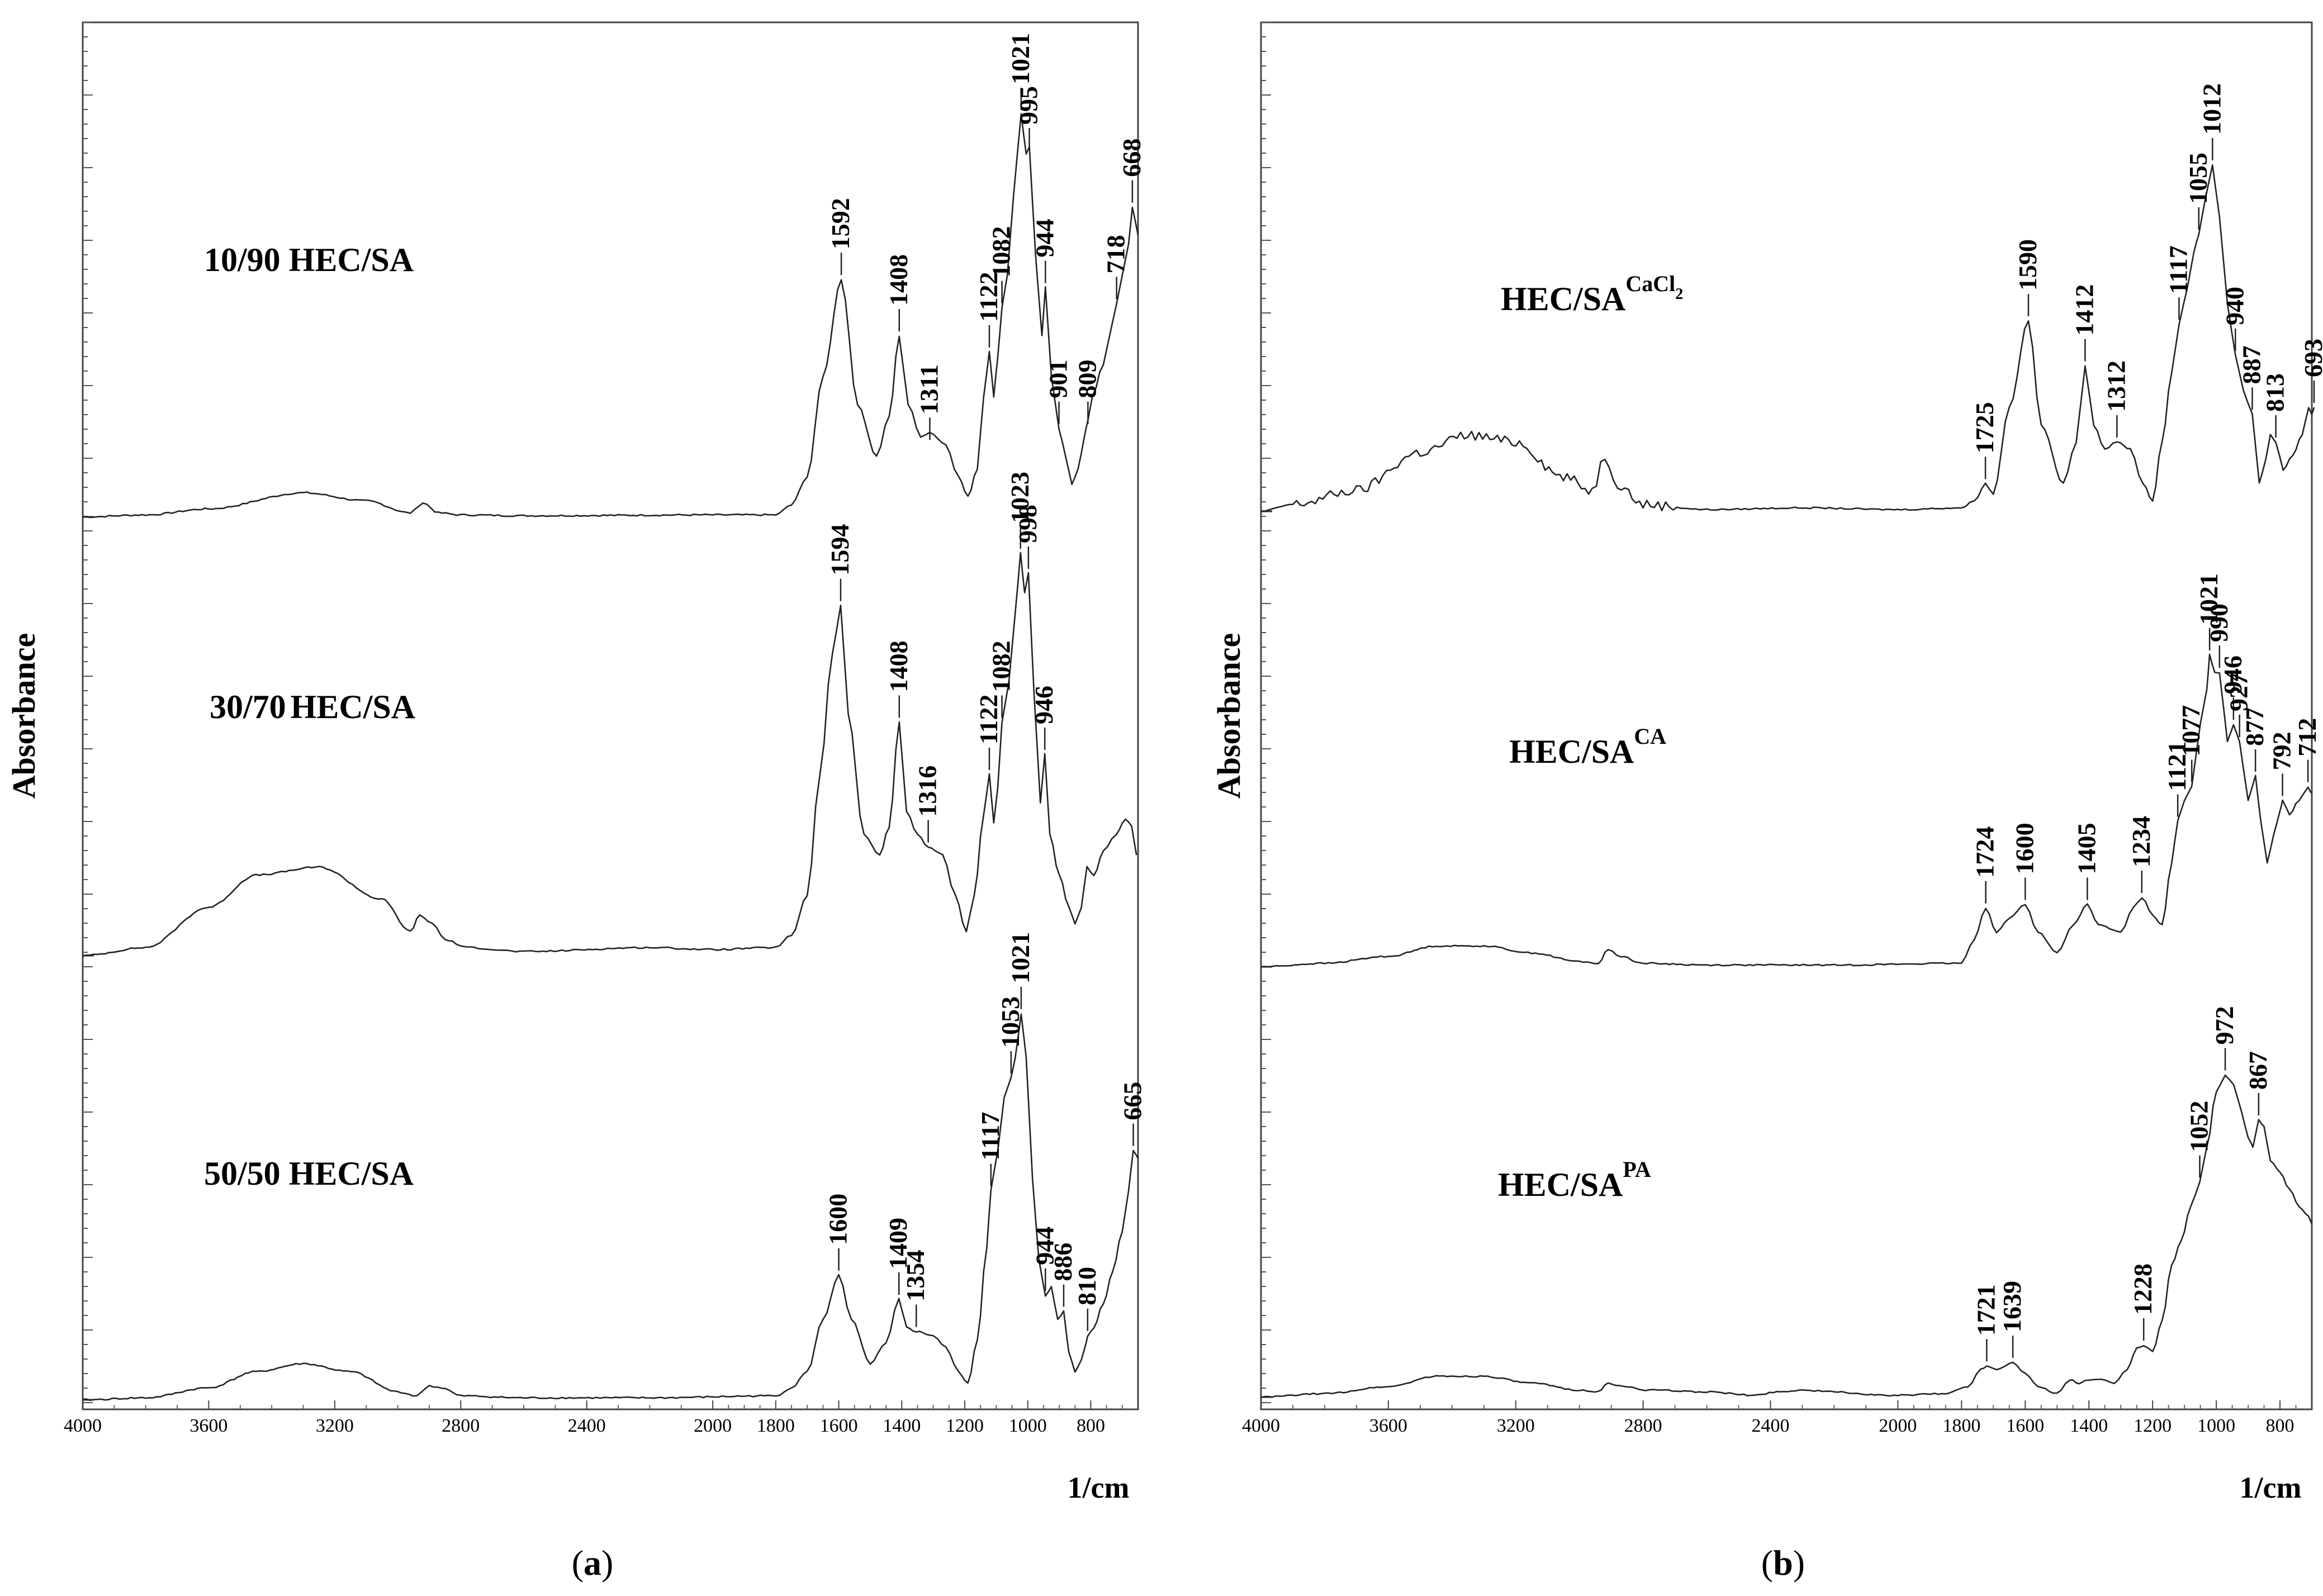  What do you see at coordinates (1587, 747) in the screenshot?
I see `series-label: HEC/SACA` at bounding box center [1587, 747].